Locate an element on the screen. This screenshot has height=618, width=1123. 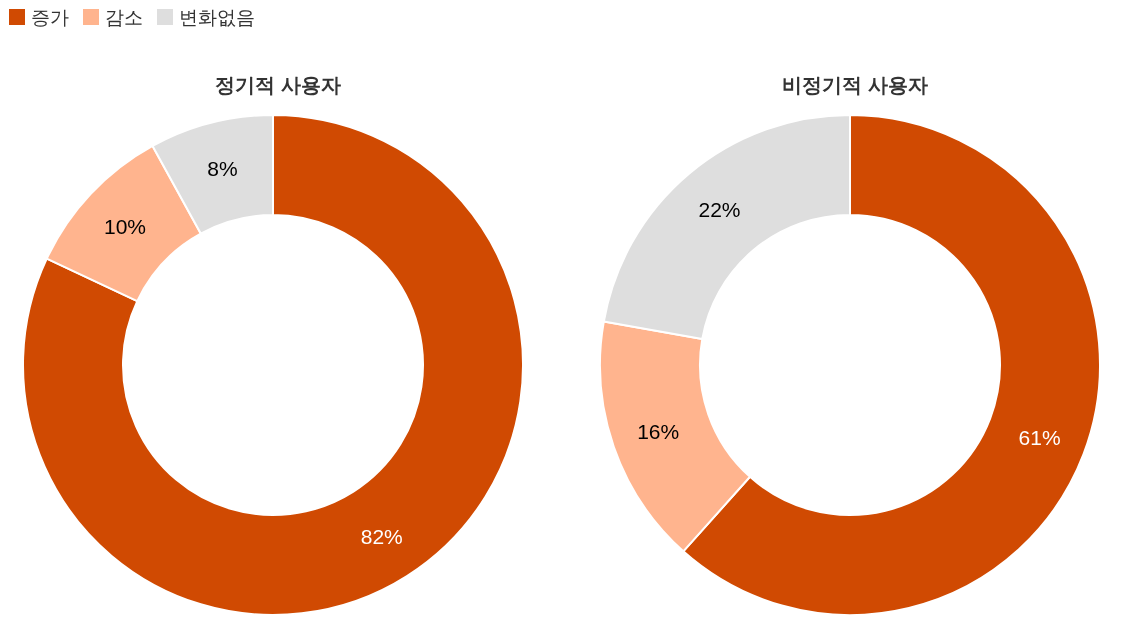
text: 정기적 사용자 is located at coordinates (278, 85).